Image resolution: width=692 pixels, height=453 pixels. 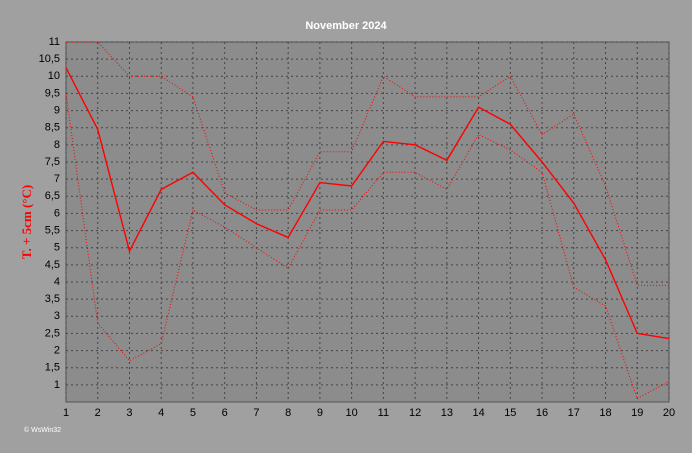 I want to click on x-tick-label: 20, so click(x=669, y=413).